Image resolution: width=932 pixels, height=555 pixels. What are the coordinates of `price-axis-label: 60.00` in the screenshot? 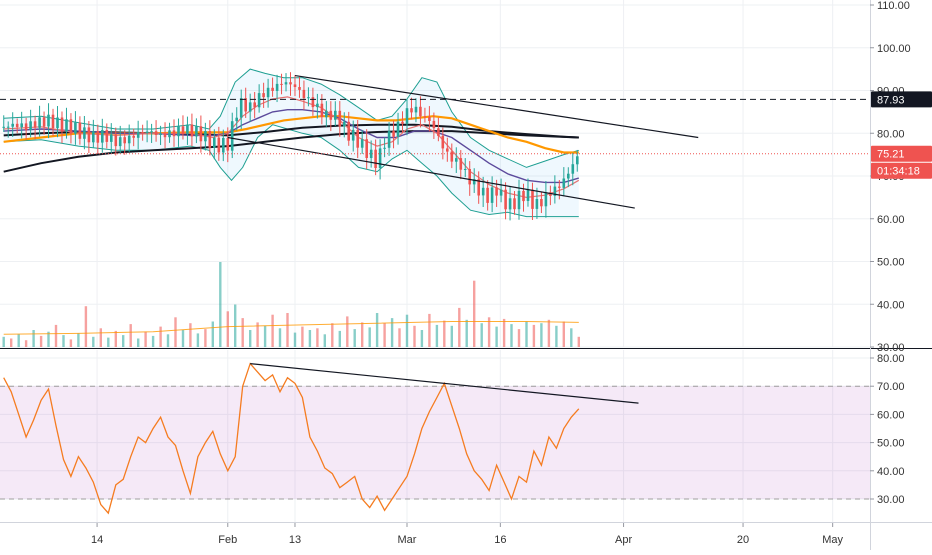 It's located at (891, 220).